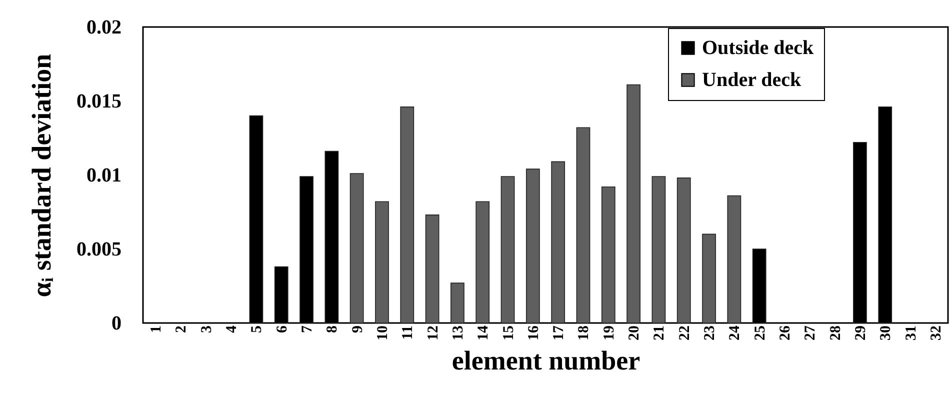 The width and height of the screenshot is (950, 408). Describe the element at coordinates (810, 332) in the screenshot. I see `x-tick-label: 27` at that location.